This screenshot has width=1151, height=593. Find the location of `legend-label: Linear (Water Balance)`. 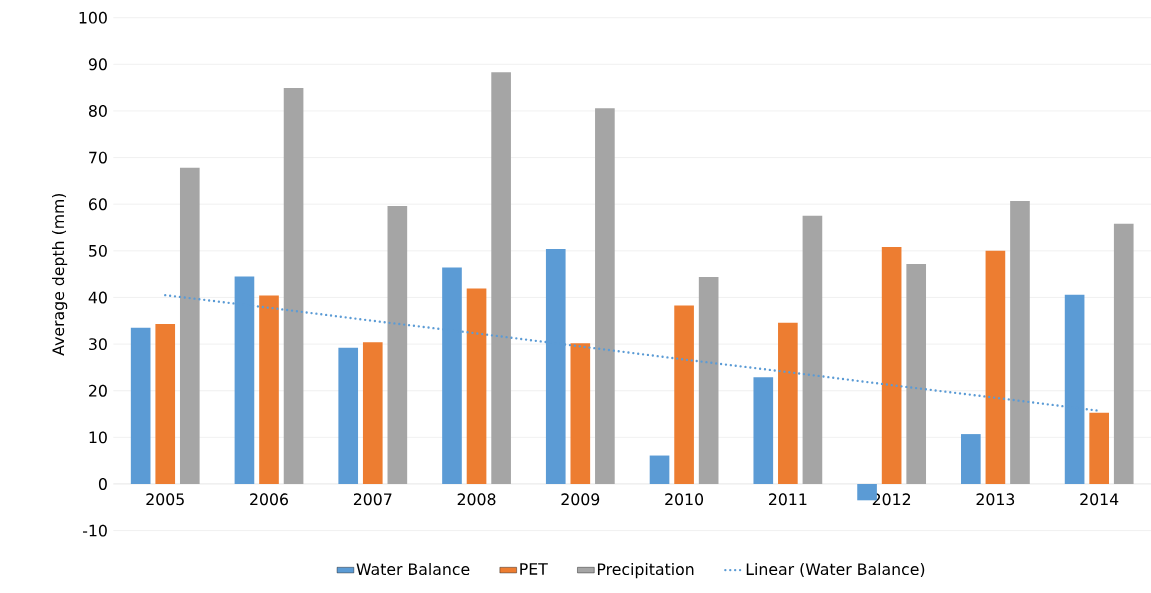

legend-label: Linear (Water Balance) is located at coordinates (835, 570).